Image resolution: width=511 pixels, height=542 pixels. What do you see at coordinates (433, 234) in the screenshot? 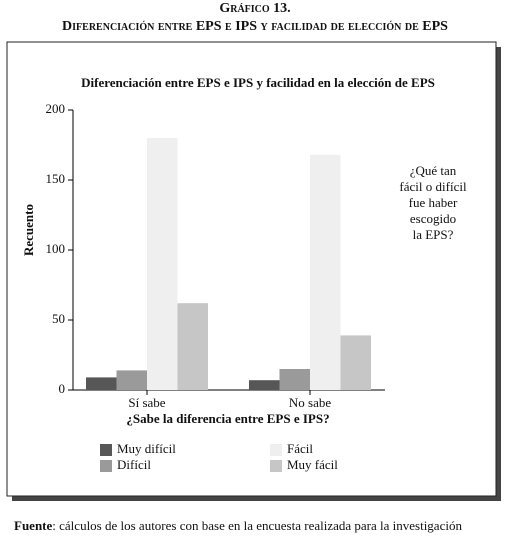
I see `legend-title: la EPS?` at bounding box center [433, 234].